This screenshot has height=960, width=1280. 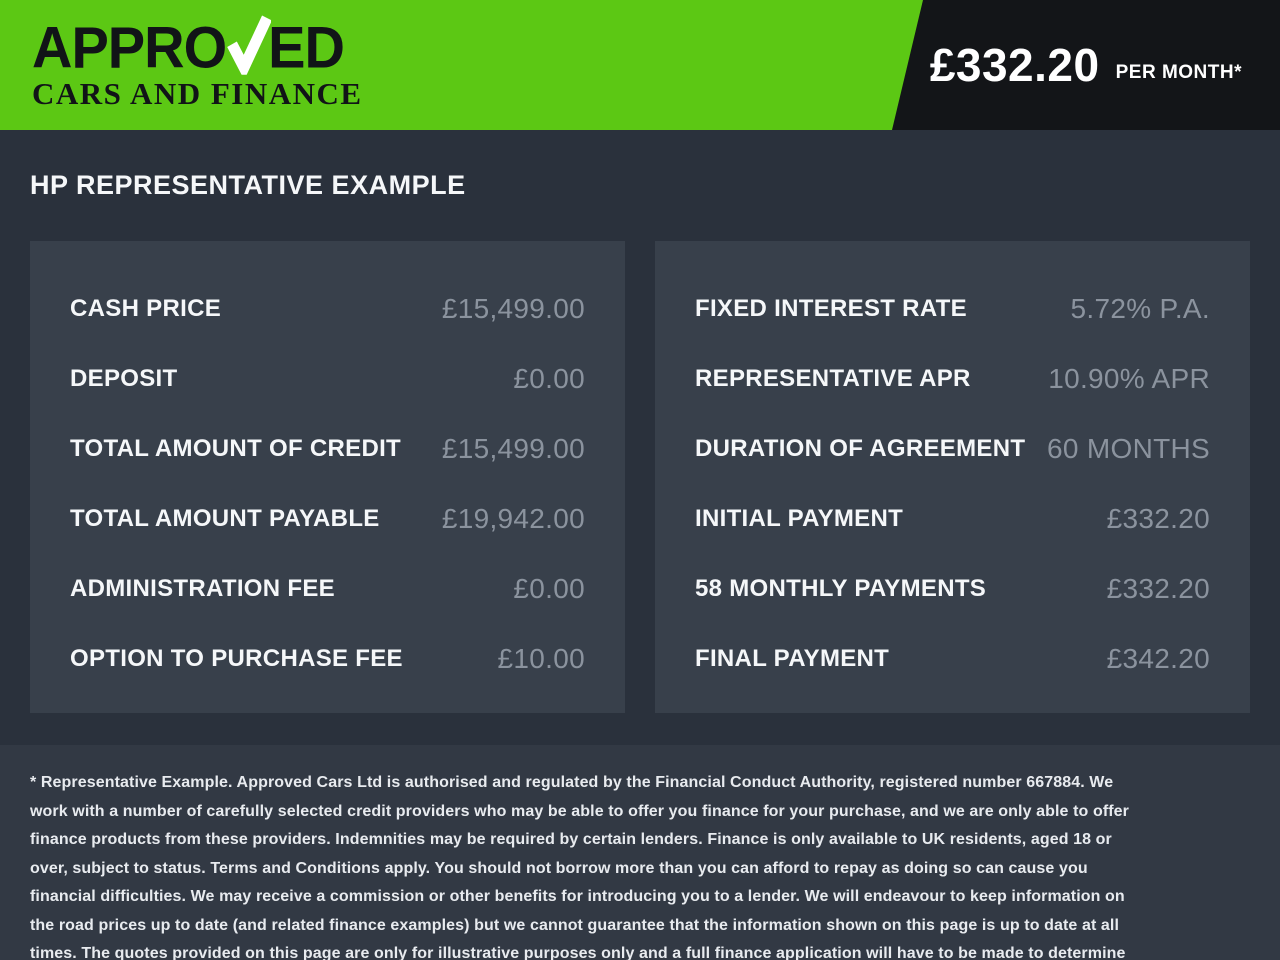 I want to click on finance-label: TOTAL AMOUNT OF CREDIT, so click(x=236, y=448).